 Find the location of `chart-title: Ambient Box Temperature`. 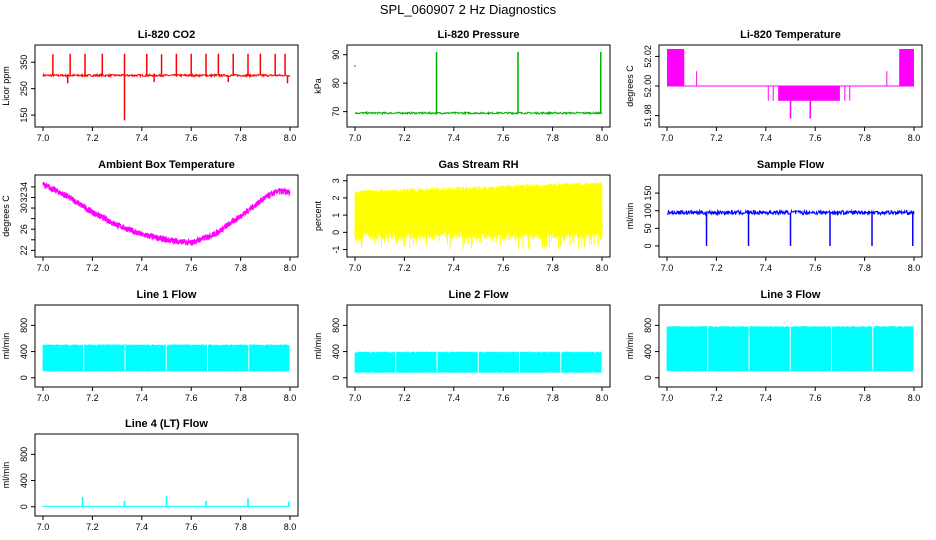

chart-title: Ambient Box Temperature is located at coordinates (166, 165).